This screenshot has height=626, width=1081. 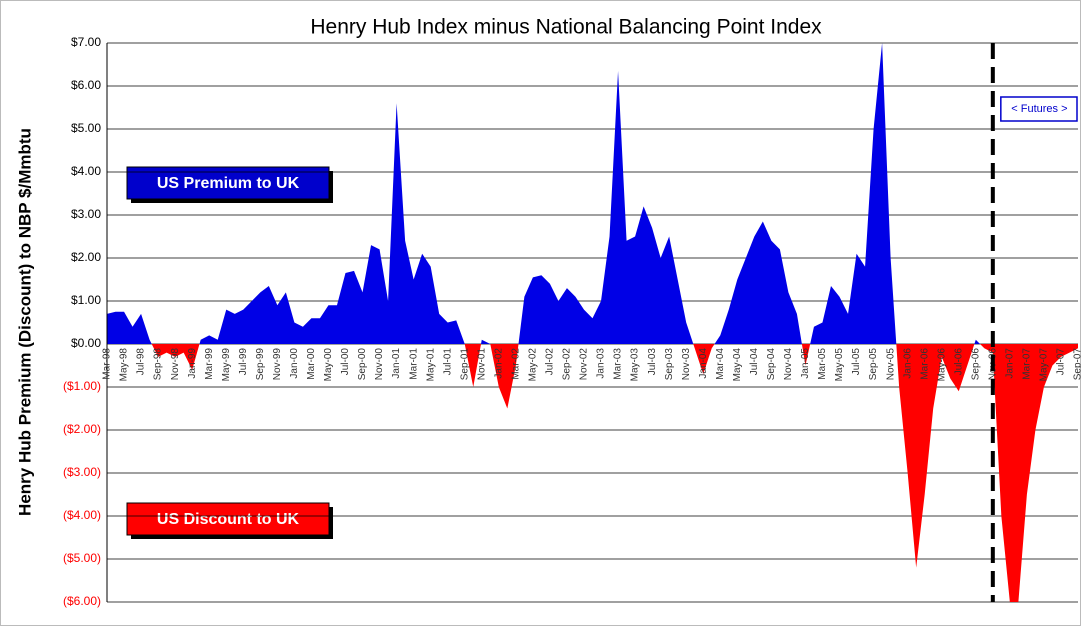 What do you see at coordinates (924, 364) in the screenshot?
I see `x-tick-label: Mar-06` at bounding box center [924, 364].